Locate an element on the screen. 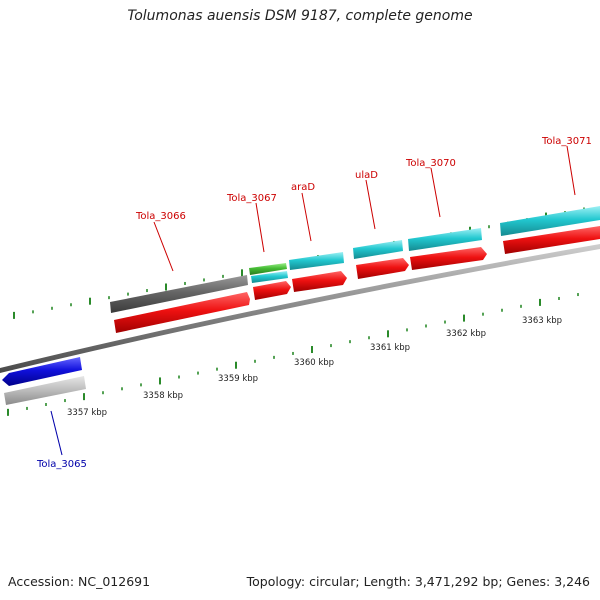 This screenshot has height=600, width=600. kbp-label: 3358 kbp is located at coordinates (163, 396).